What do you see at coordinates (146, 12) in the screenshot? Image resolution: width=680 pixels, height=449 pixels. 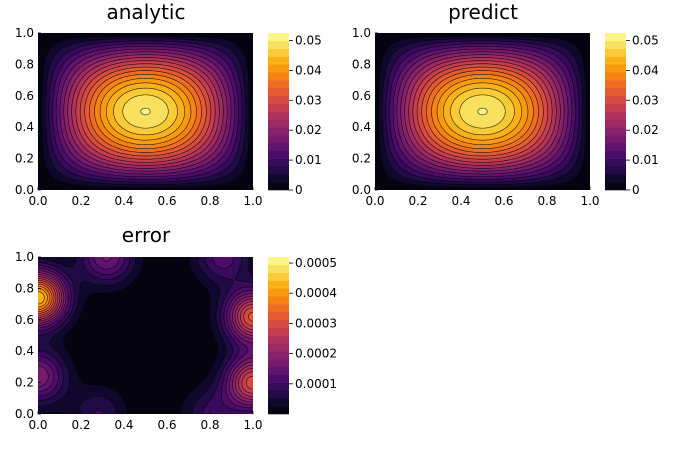 I see `plot-title: analytic` at bounding box center [146, 12].